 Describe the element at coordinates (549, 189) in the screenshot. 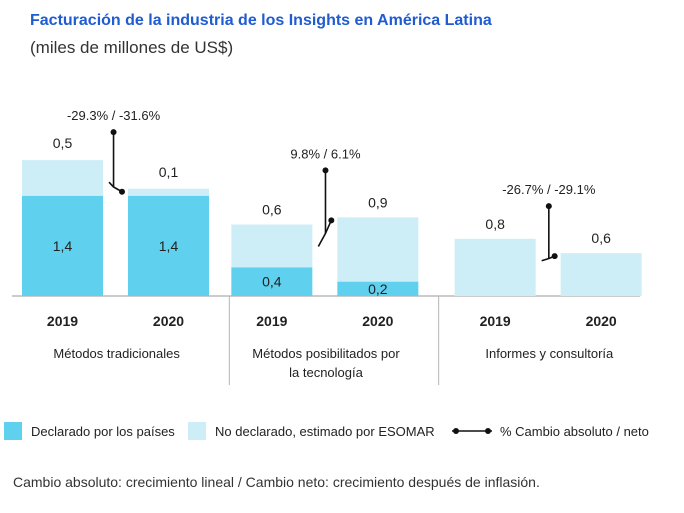

I see `change-label: -26.7% / -29.1%` at that location.